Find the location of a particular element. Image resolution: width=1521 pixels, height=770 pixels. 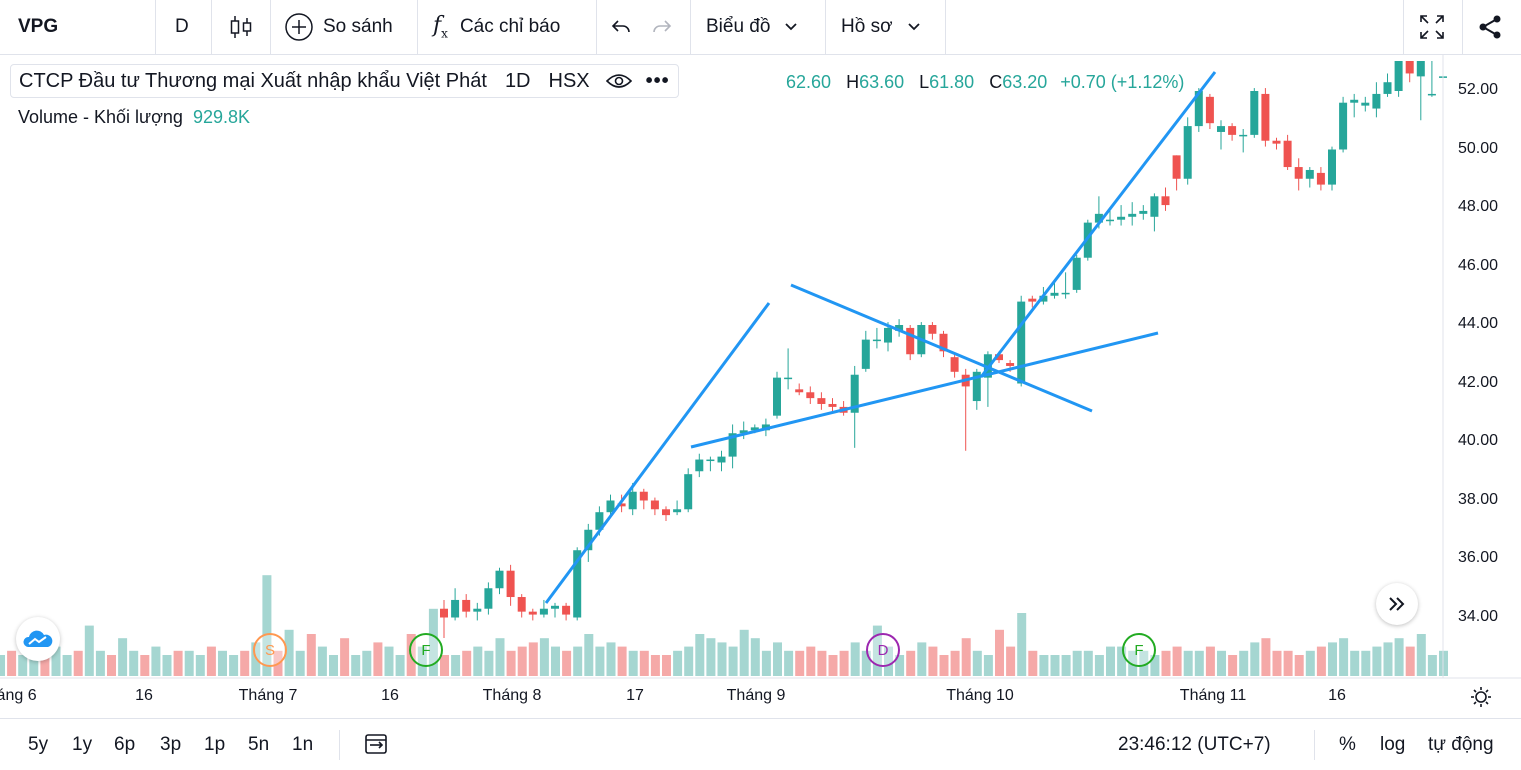

volume-label: Volume - Khối lượng is located at coordinates (100, 117).